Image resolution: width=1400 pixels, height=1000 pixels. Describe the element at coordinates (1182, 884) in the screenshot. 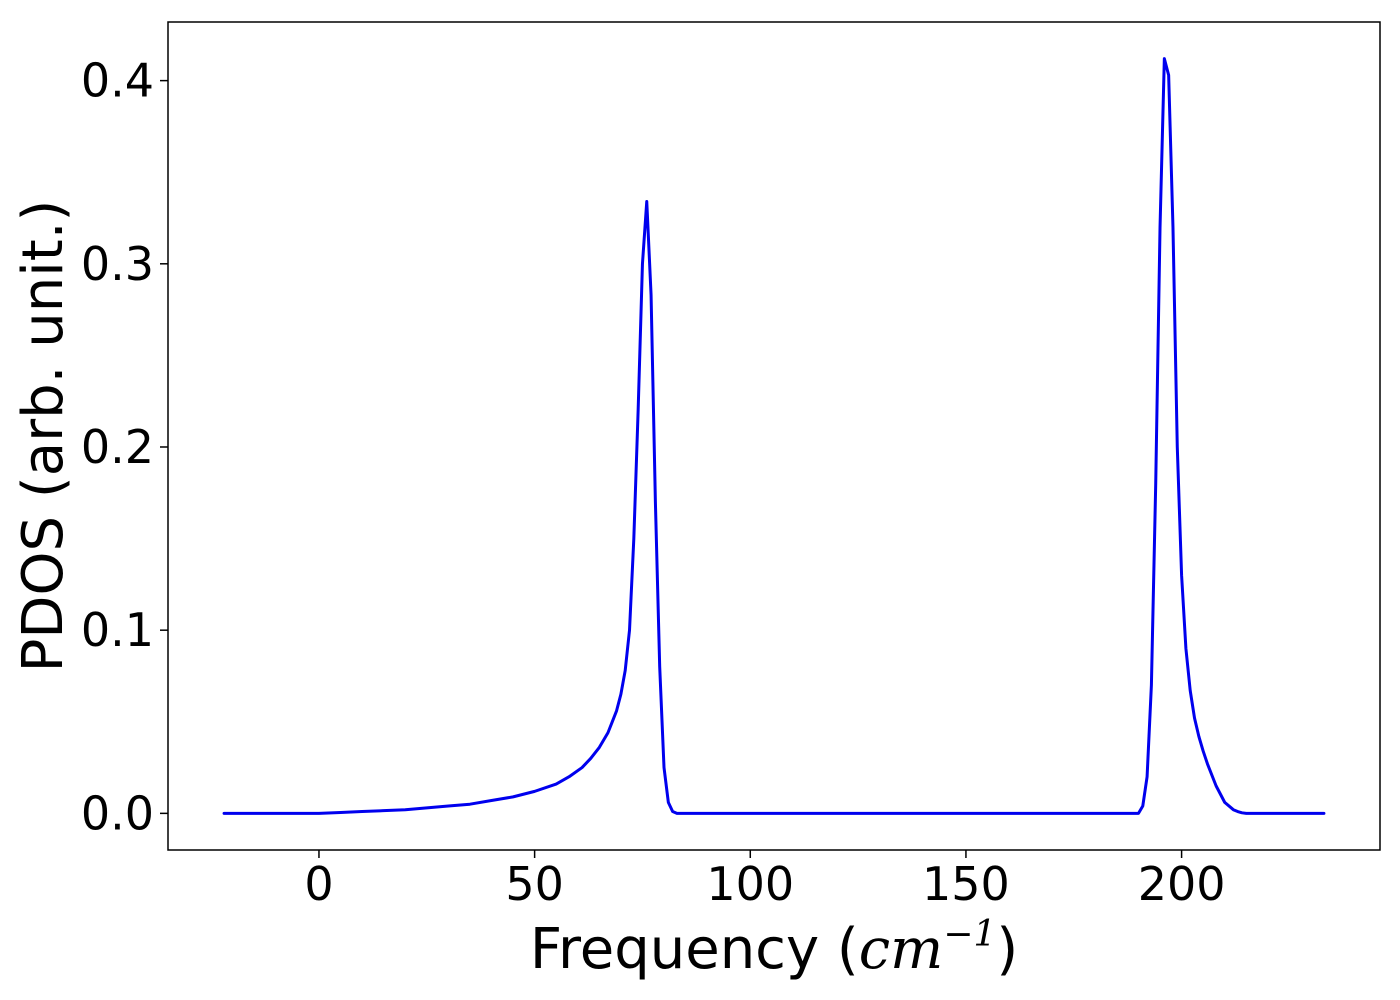

I see `x-tick-label: 200` at that location.